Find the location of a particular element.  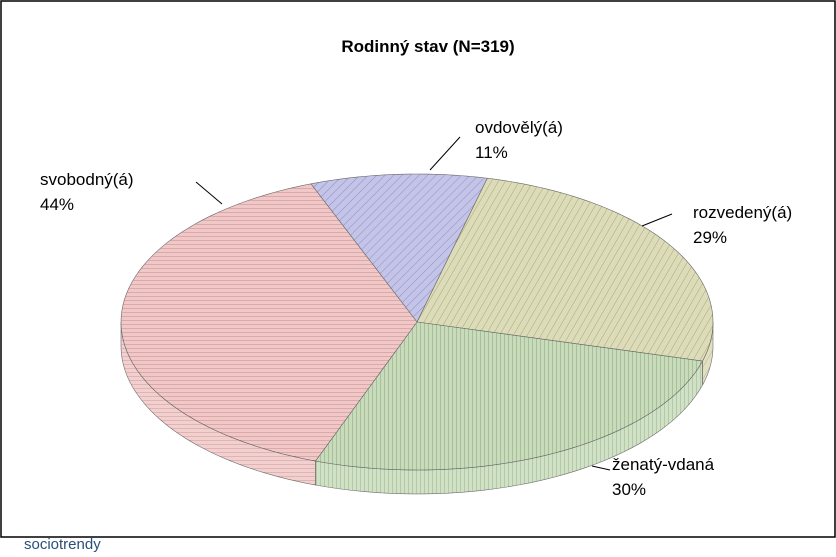

slice-label: rozvedený(á) is located at coordinates (742, 212).